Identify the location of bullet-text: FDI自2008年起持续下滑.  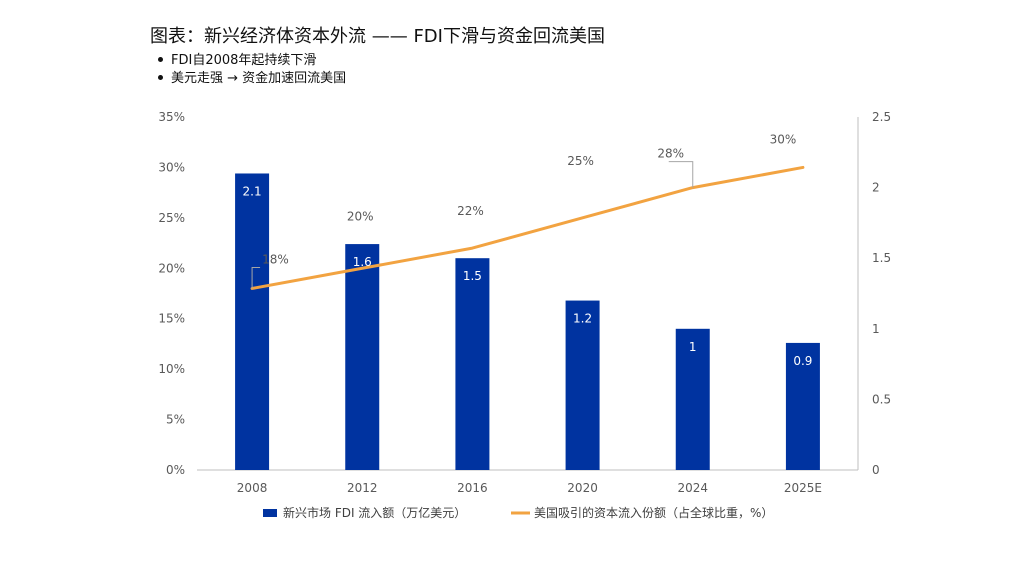
(244, 60).